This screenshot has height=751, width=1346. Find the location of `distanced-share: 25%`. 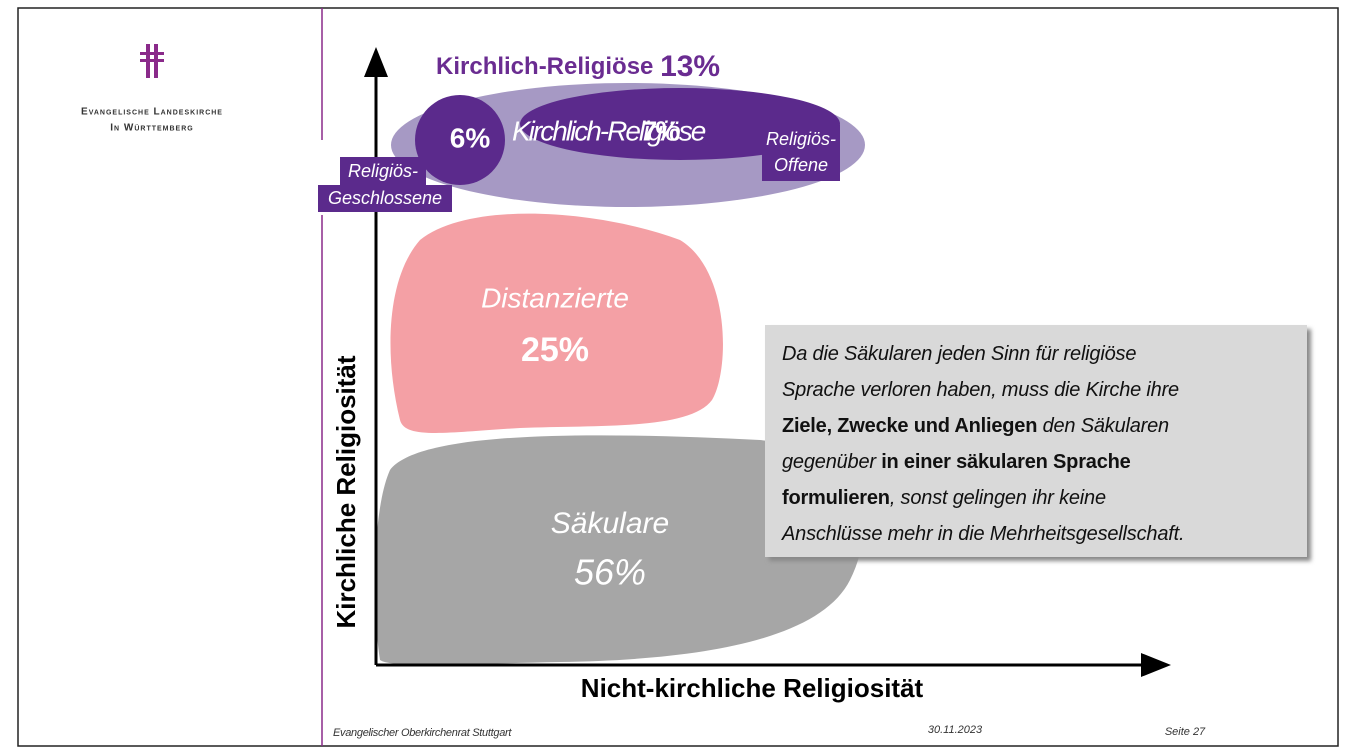

distanced-share: 25% is located at coordinates (555, 350).